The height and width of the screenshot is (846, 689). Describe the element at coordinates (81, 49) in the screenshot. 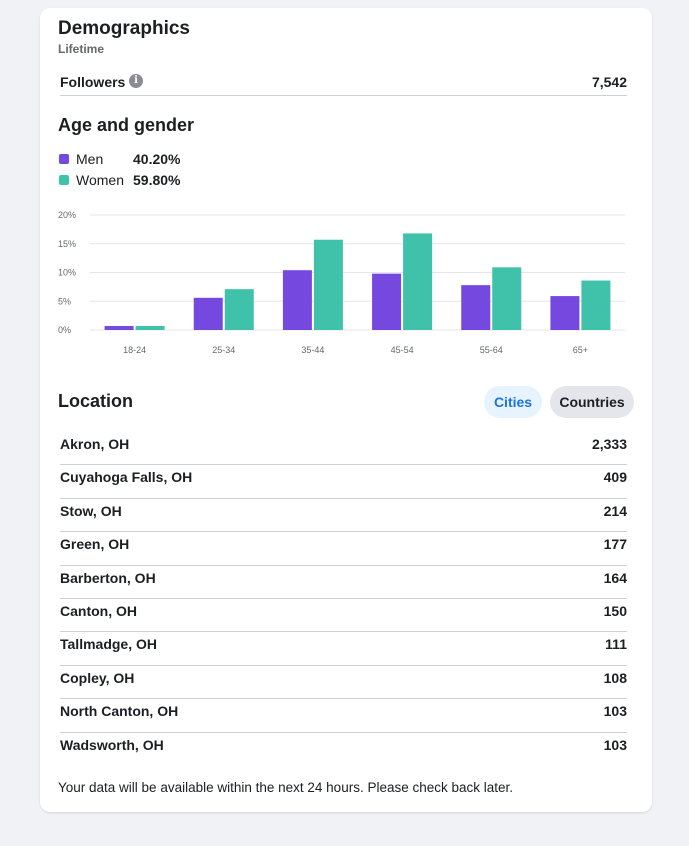

I see `demographics-subtitle: Lifetime` at that location.